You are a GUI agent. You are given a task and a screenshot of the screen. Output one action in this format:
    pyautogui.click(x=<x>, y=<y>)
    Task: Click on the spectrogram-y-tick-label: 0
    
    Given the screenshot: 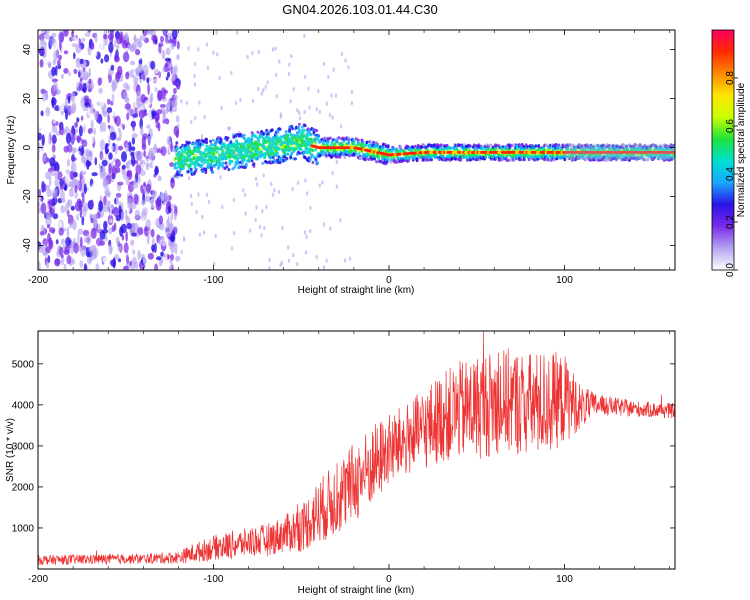 What is the action you would take?
    pyautogui.click(x=27, y=147)
    